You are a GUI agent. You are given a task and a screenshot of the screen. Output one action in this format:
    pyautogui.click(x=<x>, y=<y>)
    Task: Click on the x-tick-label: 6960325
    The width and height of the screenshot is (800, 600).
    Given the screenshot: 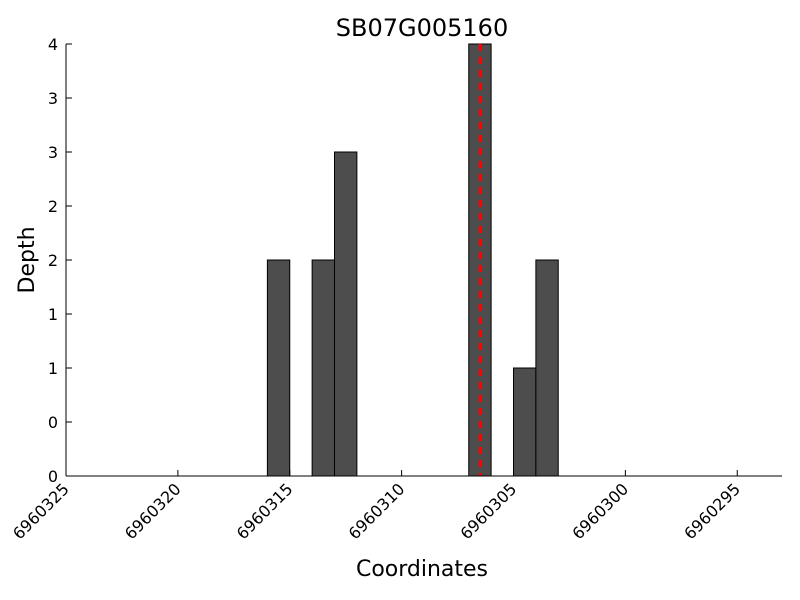 What is the action you would take?
    pyautogui.click(x=41, y=511)
    